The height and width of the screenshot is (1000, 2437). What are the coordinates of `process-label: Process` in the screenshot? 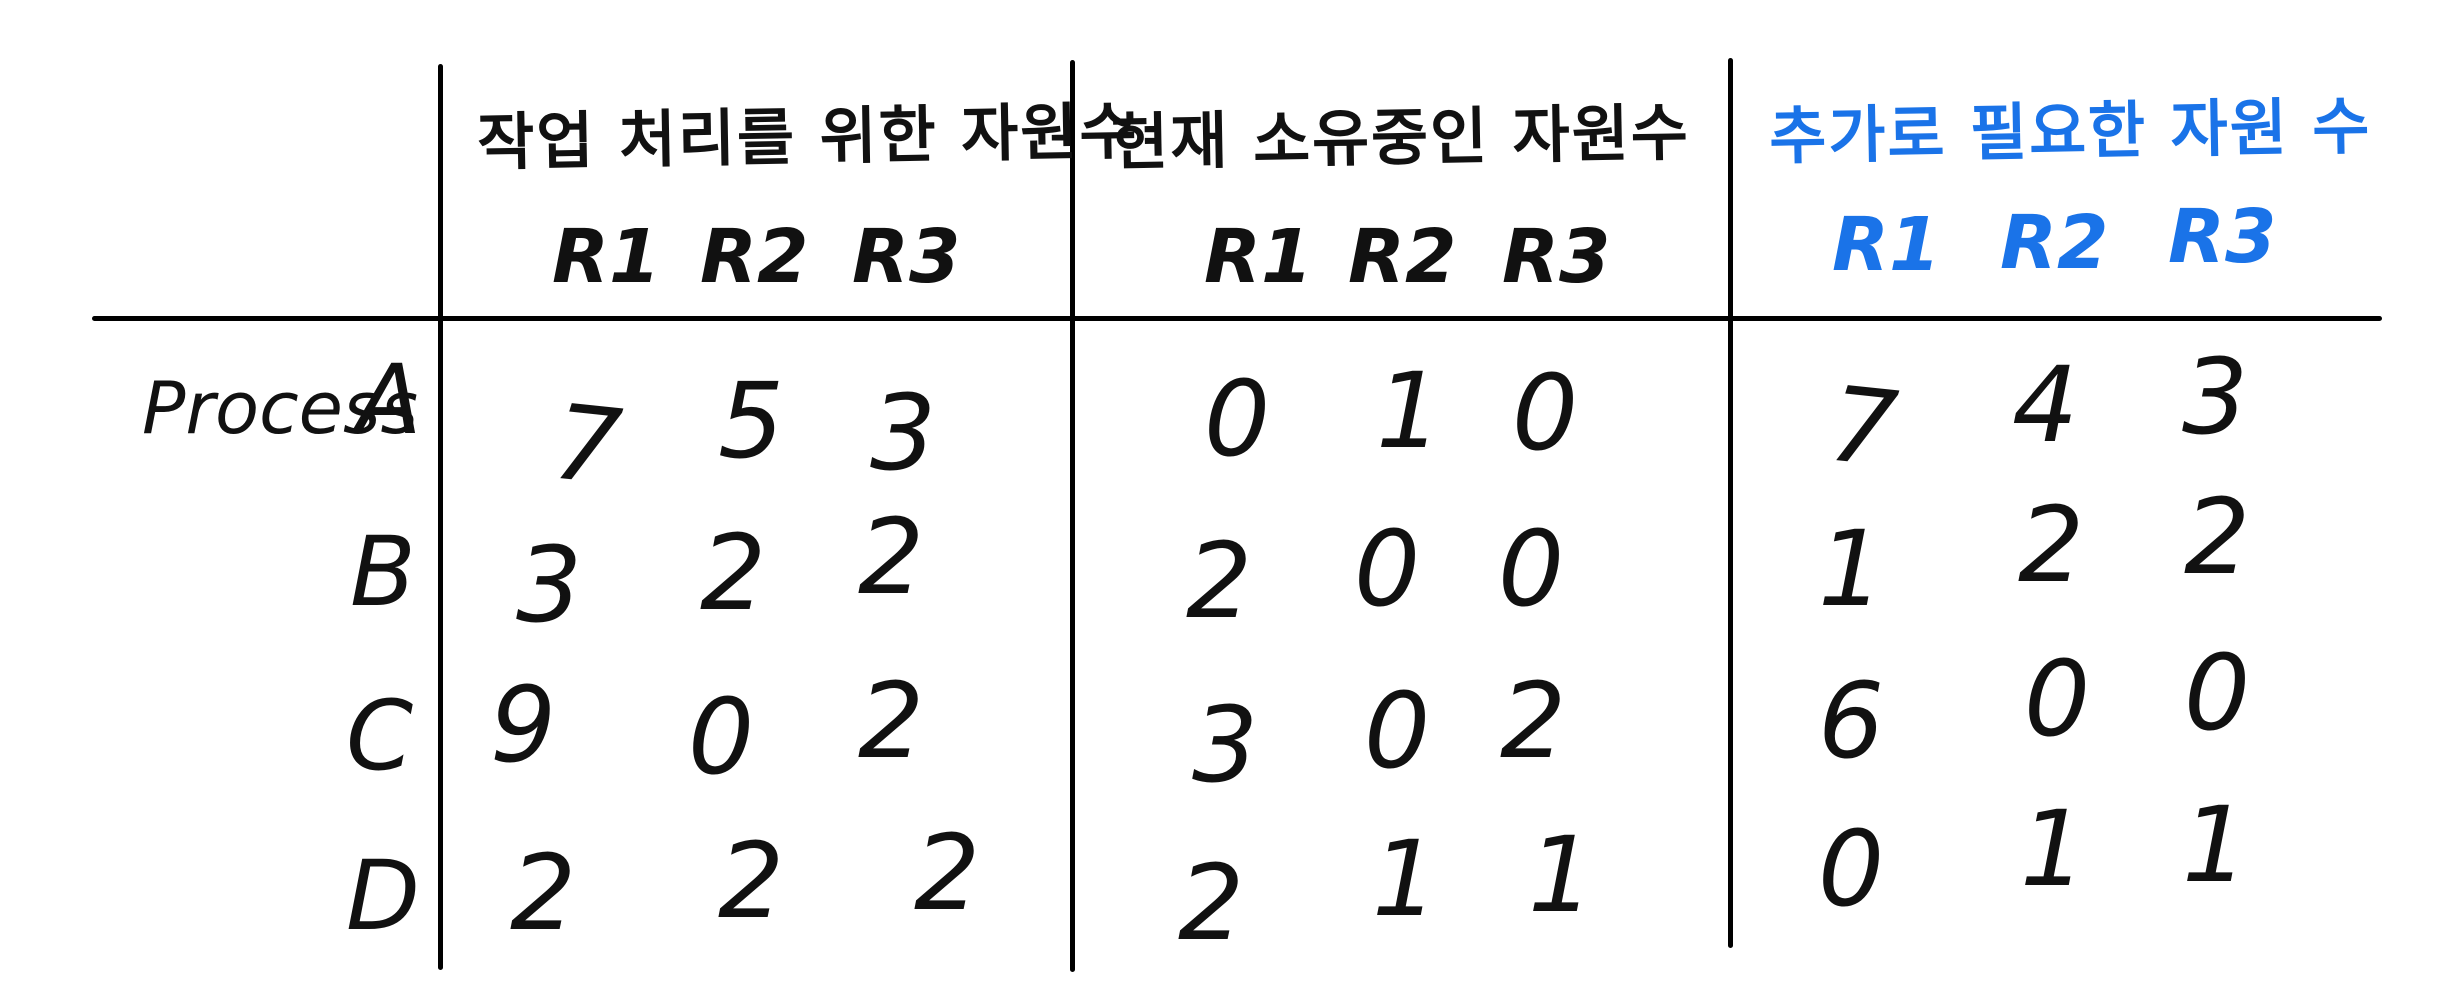 It's located at (280, 408).